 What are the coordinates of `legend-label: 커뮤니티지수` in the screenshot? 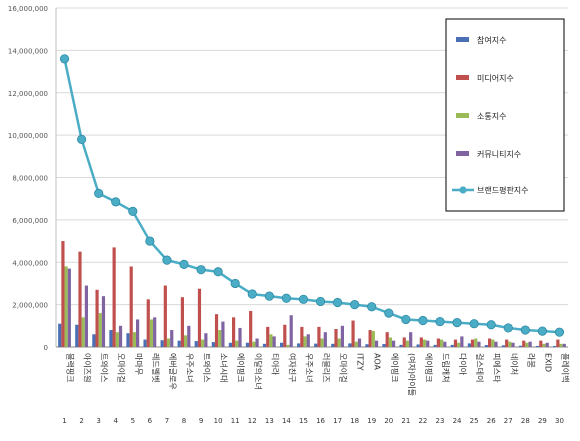 It's located at (499, 154).